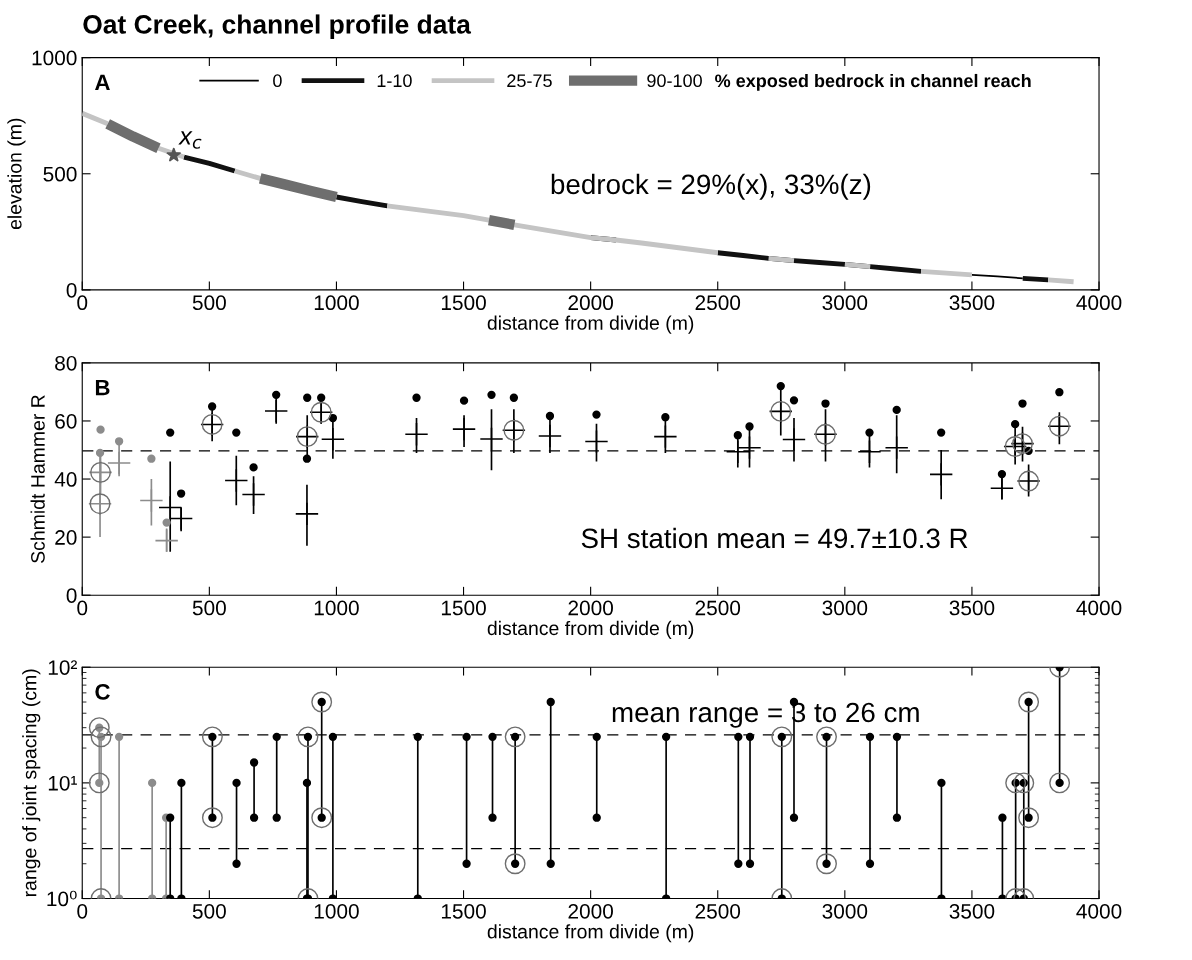 The image size is (1192, 960). What do you see at coordinates (66, 421) in the screenshot?
I see `y-tick-label: 60` at bounding box center [66, 421].